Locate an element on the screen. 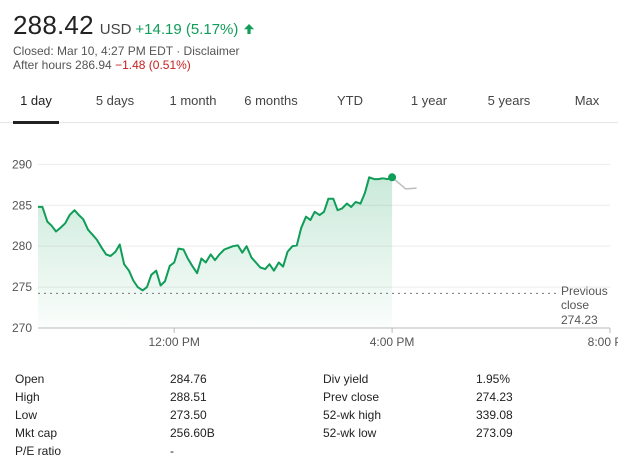 Image resolution: width=618 pixels, height=465 pixels. y-tick-label: 280 is located at coordinates (22, 246).